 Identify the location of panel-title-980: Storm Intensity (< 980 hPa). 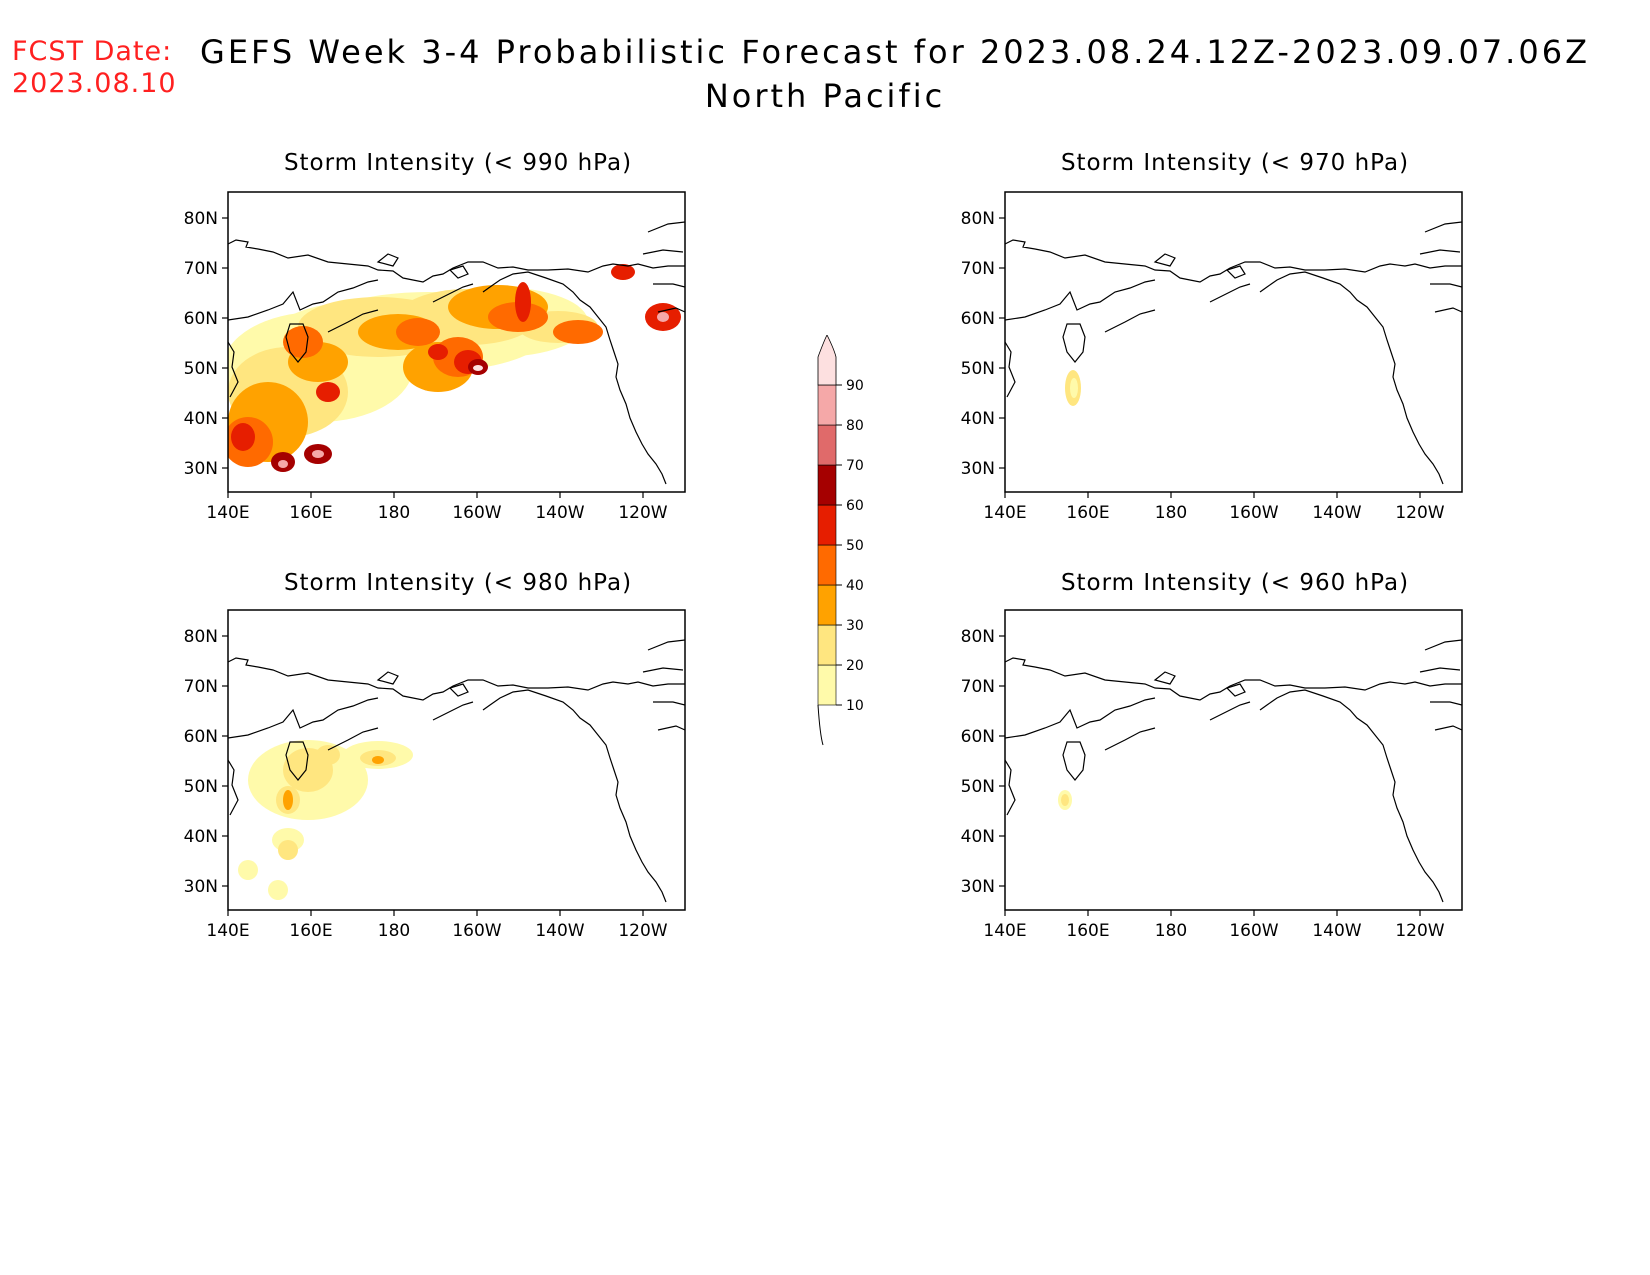
(458, 583).